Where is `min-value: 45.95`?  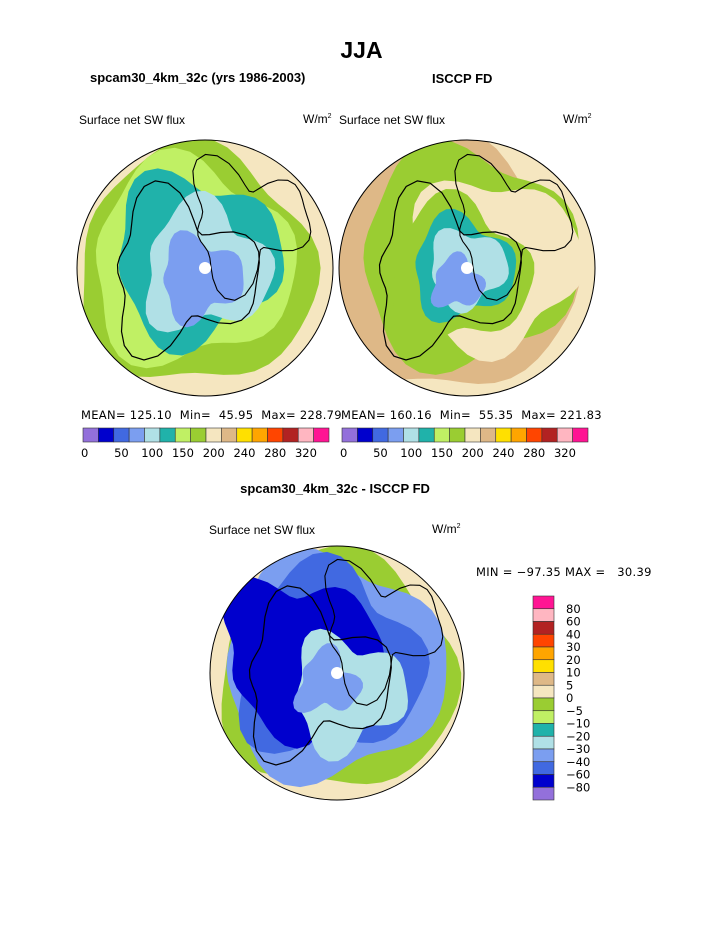 min-value: 45.95 is located at coordinates (236, 415).